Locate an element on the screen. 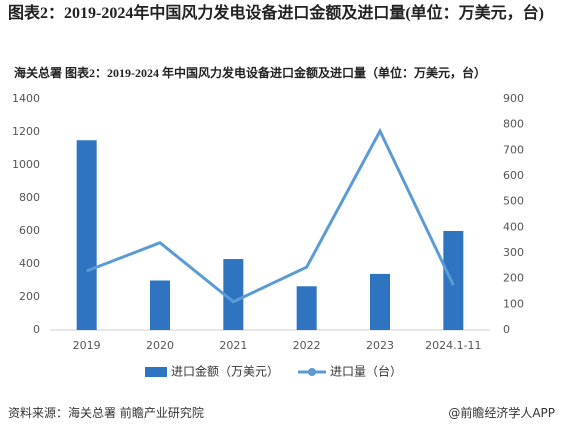 The width and height of the screenshot is (563, 431). y-tick-label: 1400 is located at coordinates (26, 98).